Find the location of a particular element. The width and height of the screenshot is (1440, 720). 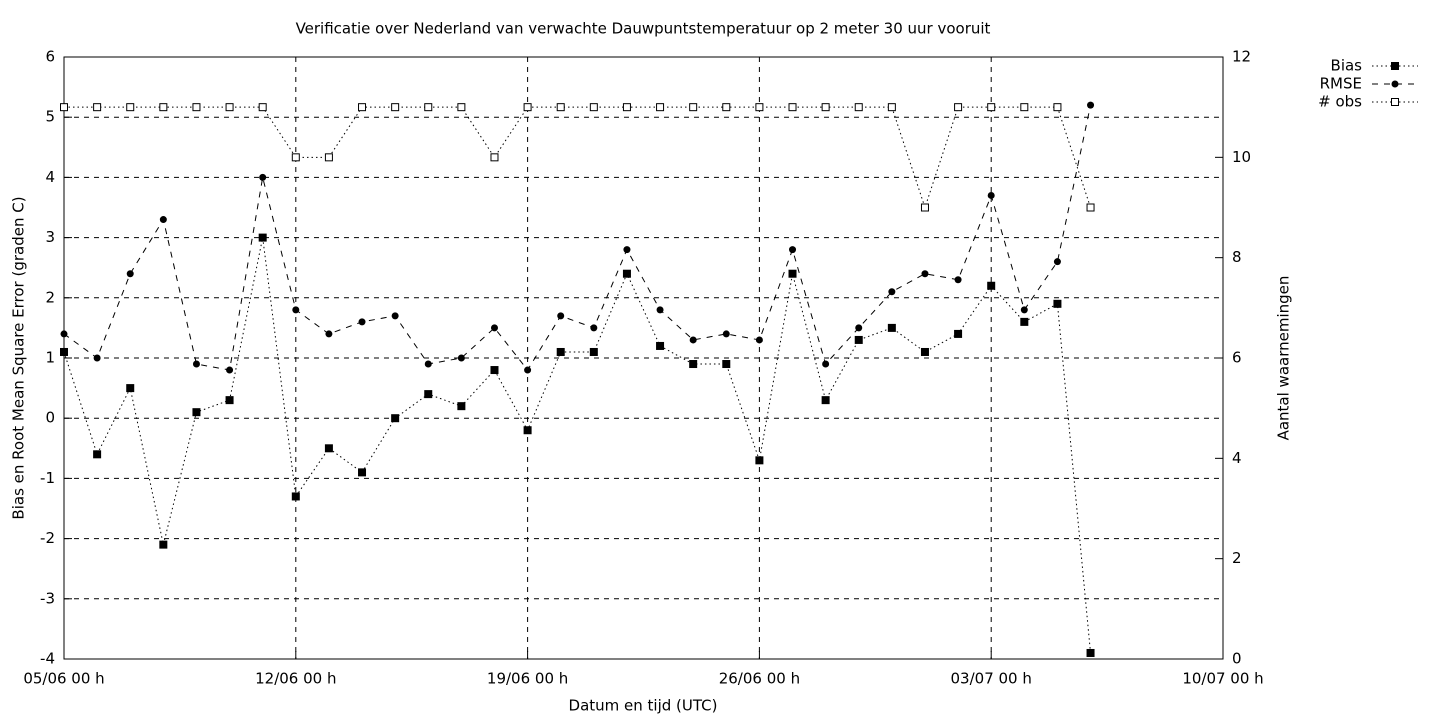

y2-tick-label: 0 is located at coordinates (1237, 659).